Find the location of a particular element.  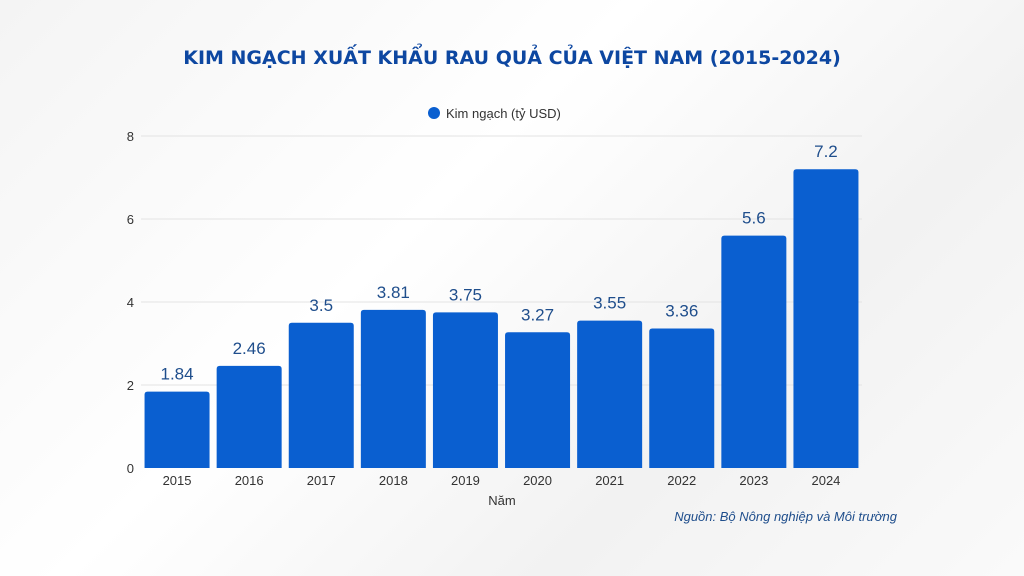

x-tick-label: 2015 is located at coordinates (177, 480).